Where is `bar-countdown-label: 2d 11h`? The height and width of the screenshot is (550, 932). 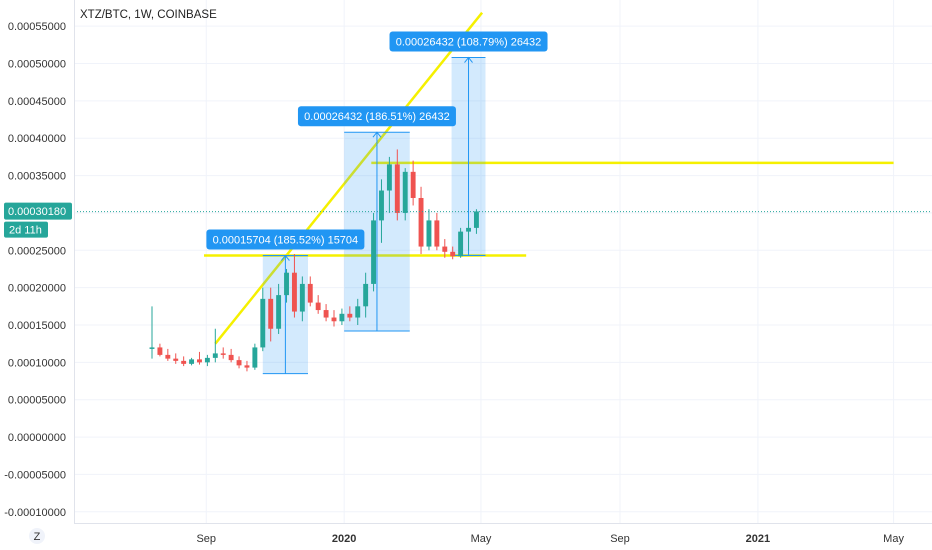
bar-countdown-label: 2d 11h is located at coordinates (25, 231).